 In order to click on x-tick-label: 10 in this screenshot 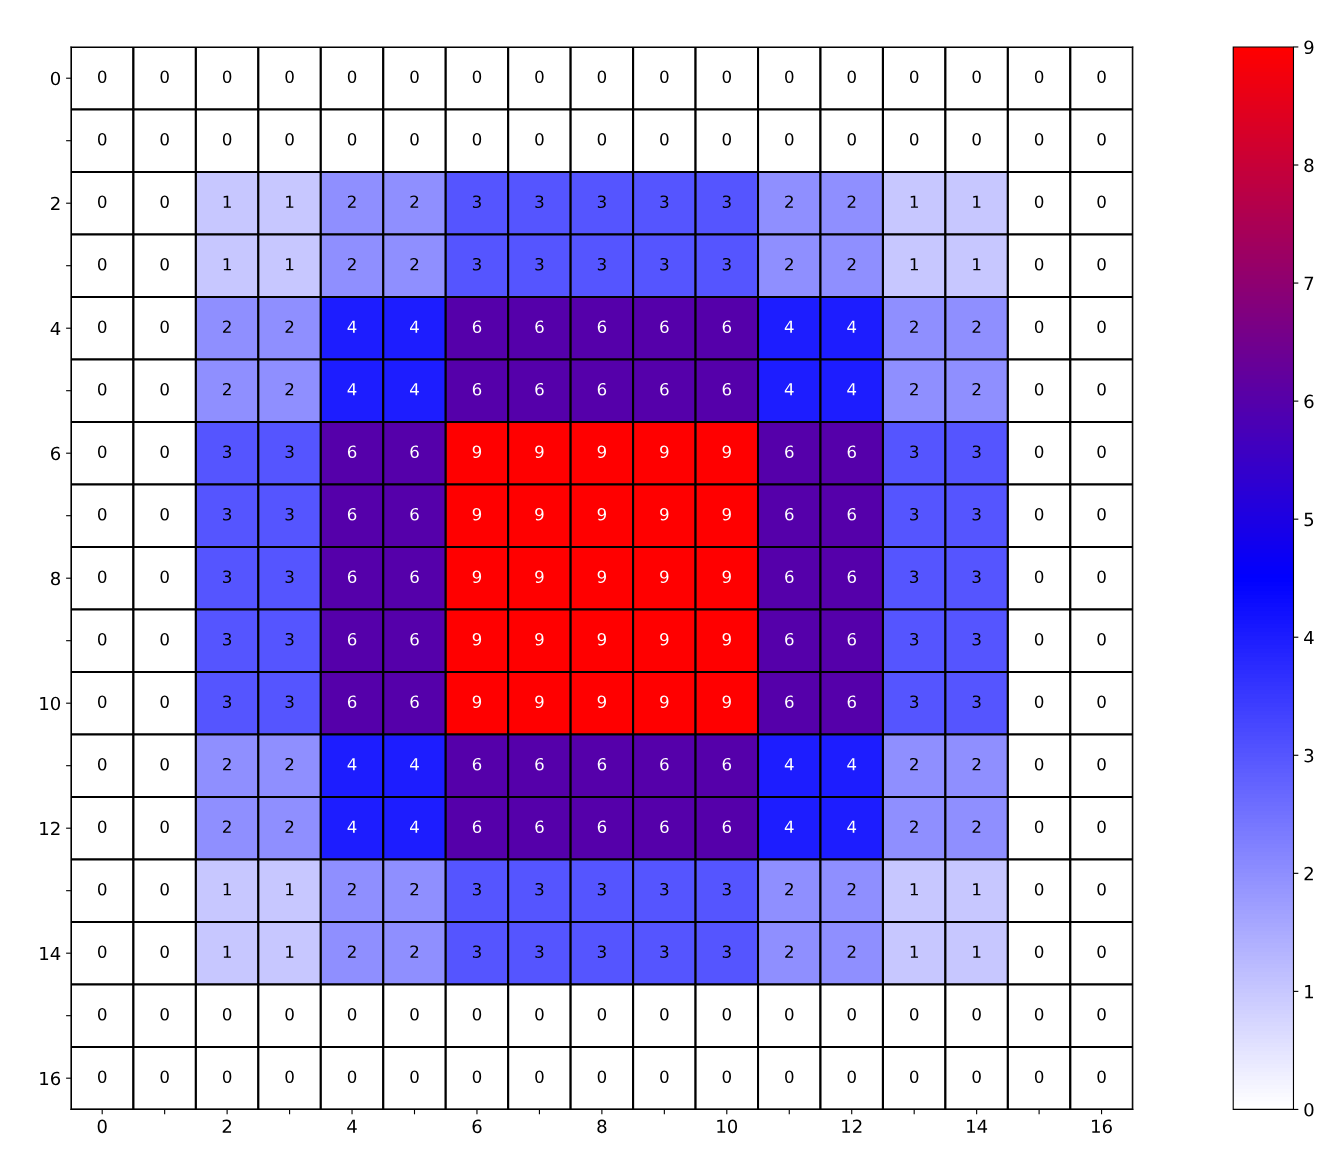, I will do `click(727, 1126)`.